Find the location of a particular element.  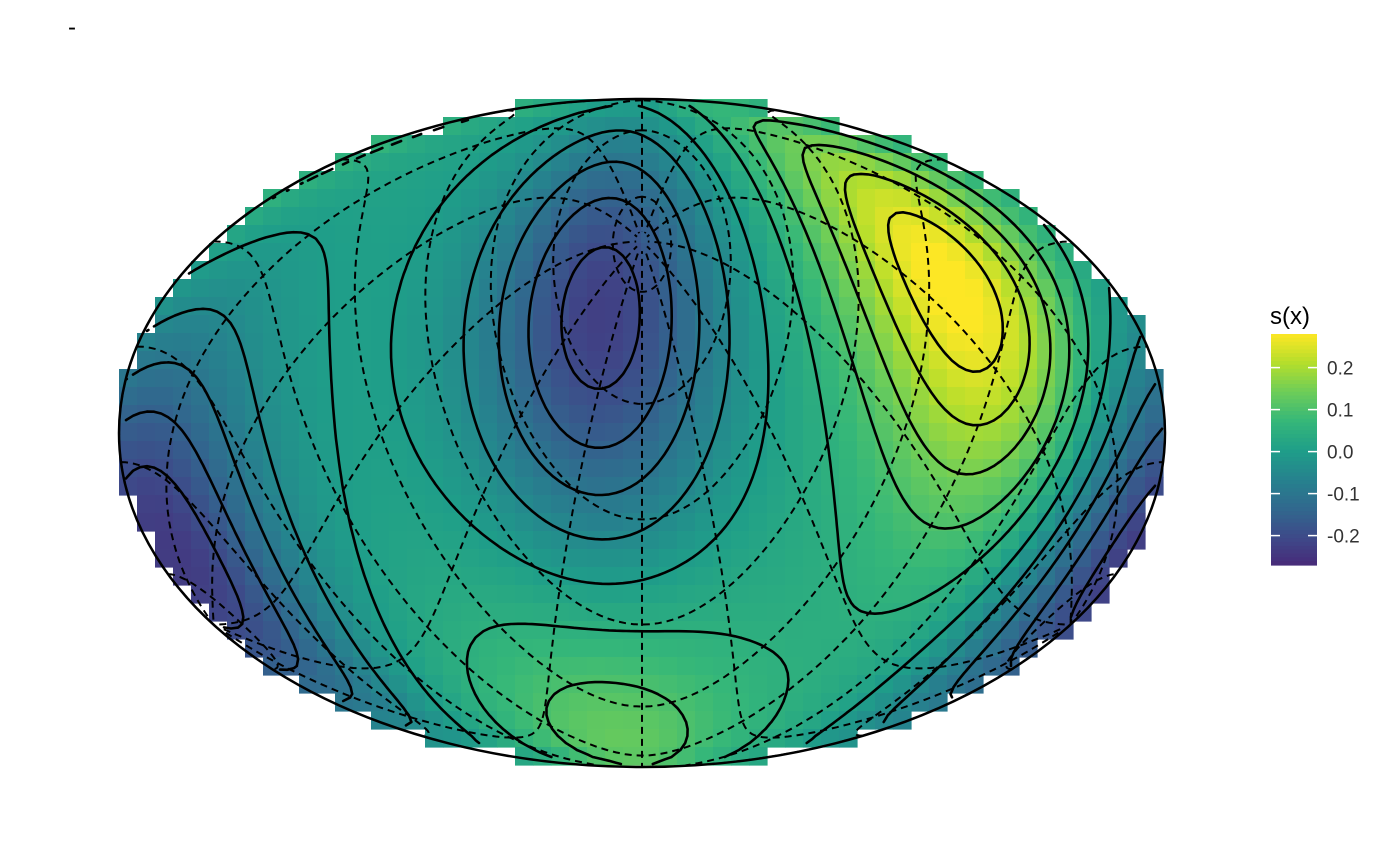

legend-tick-label: 0.0 is located at coordinates (1340, 453).